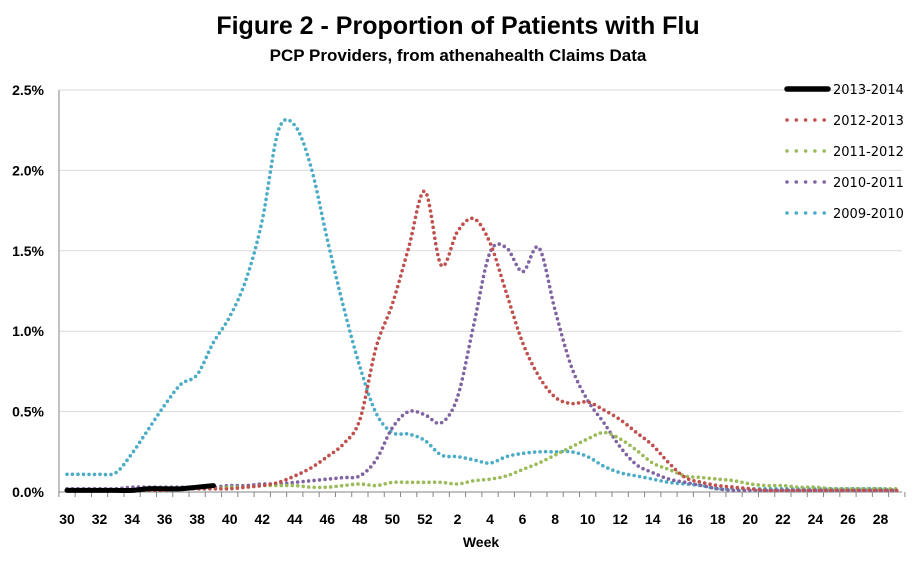 This screenshot has height=566, width=916. Describe the element at coordinates (28, 251) in the screenshot. I see `y-tick-label: 1.5%` at that location.